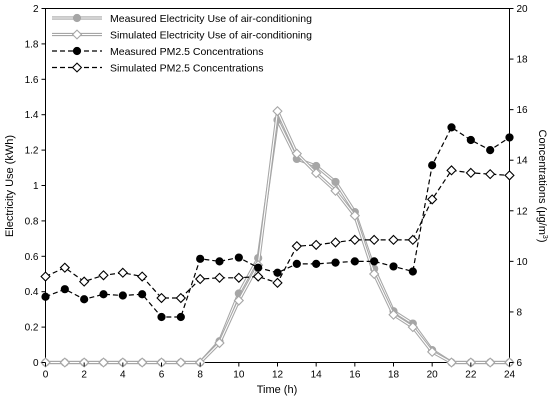 This screenshot has height=400, width=550. What do you see at coordinates (433, 375) in the screenshot?
I see `x-tick-label-10: 20` at bounding box center [433, 375].